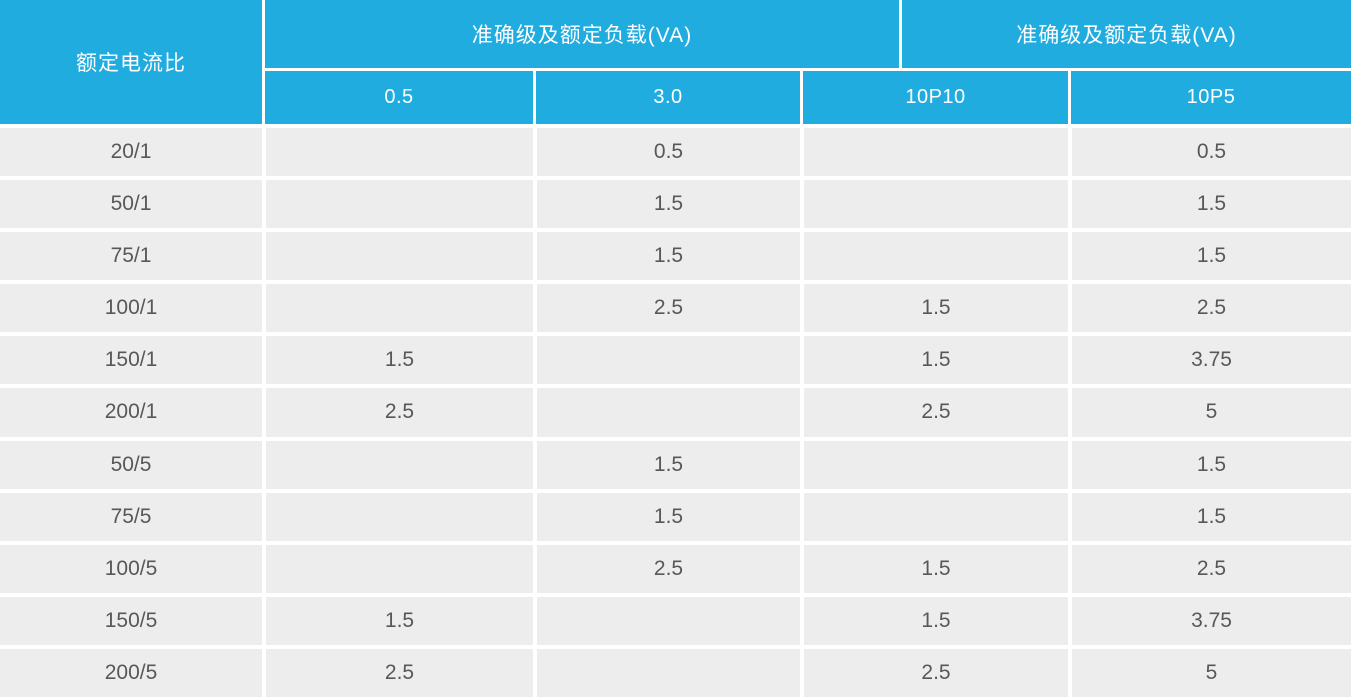 The width and height of the screenshot is (1351, 697). Describe the element at coordinates (935, 97) in the screenshot. I see `col-header-10p10: 10P10` at that location.